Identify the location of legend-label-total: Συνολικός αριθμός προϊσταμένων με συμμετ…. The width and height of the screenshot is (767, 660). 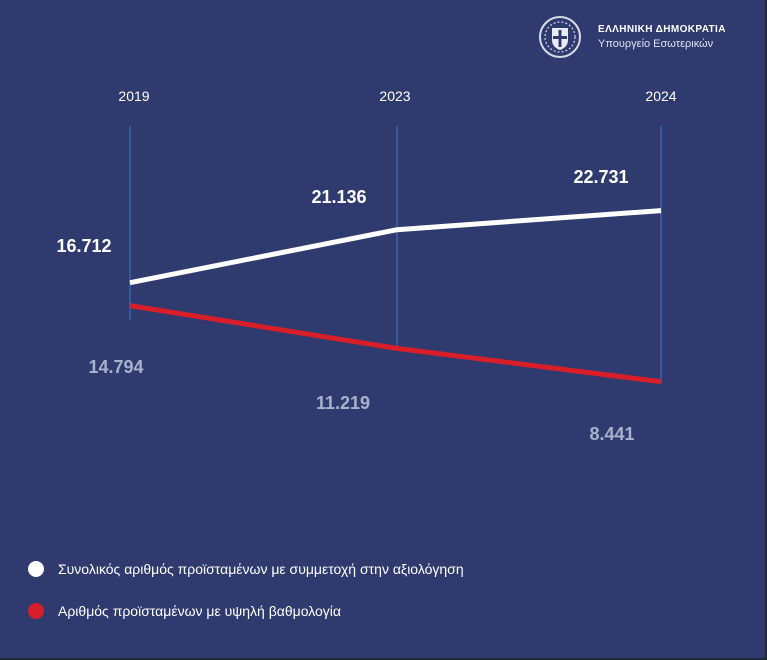
(261, 569).